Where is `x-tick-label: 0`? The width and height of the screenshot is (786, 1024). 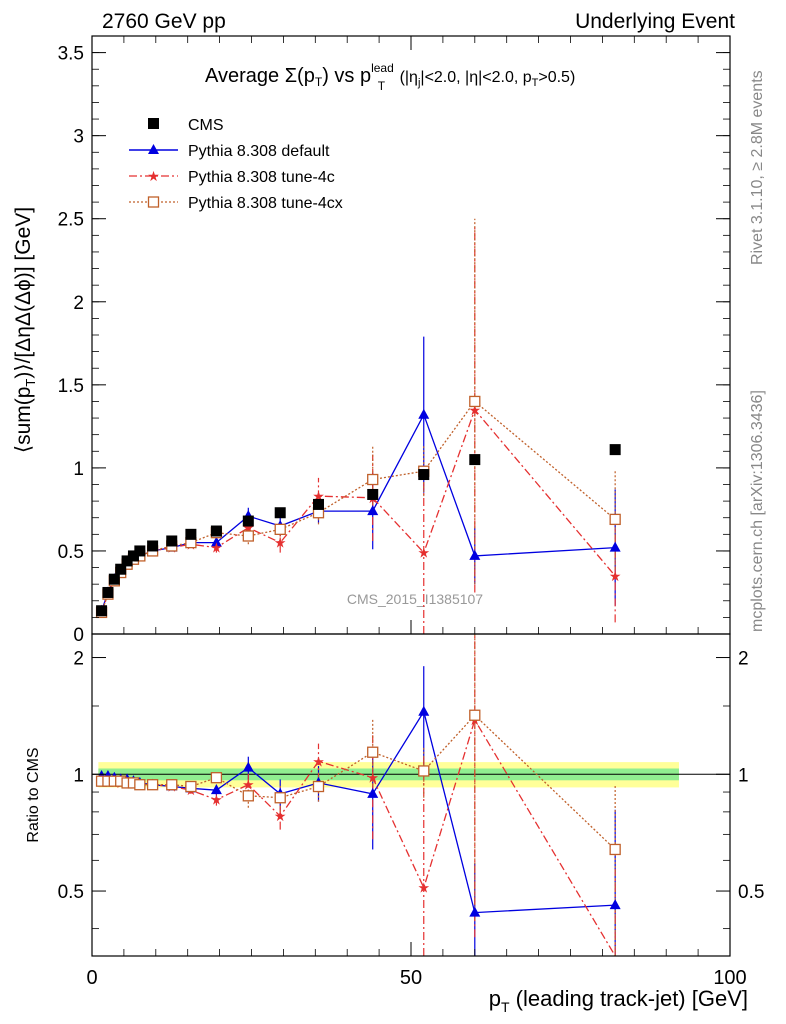 x-tick-label: 0 is located at coordinates (91, 978).